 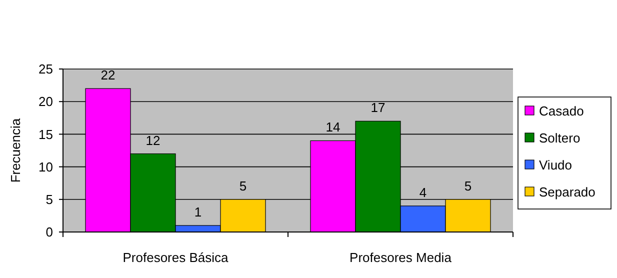 What do you see at coordinates (555, 165) in the screenshot?
I see `legend-label: Viudo` at bounding box center [555, 165].